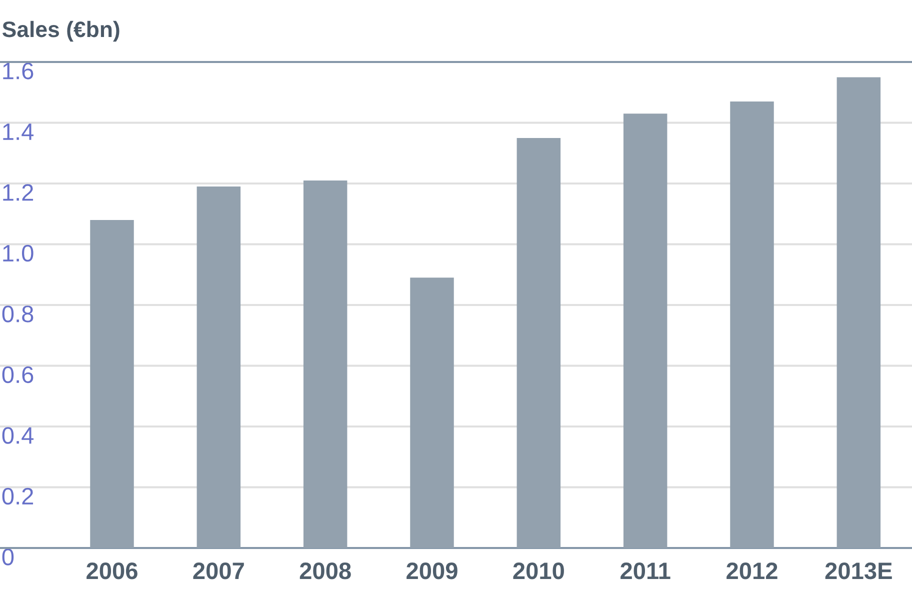  Describe the element at coordinates (858, 571) in the screenshot. I see `x-tick-label: 2013E` at that location.